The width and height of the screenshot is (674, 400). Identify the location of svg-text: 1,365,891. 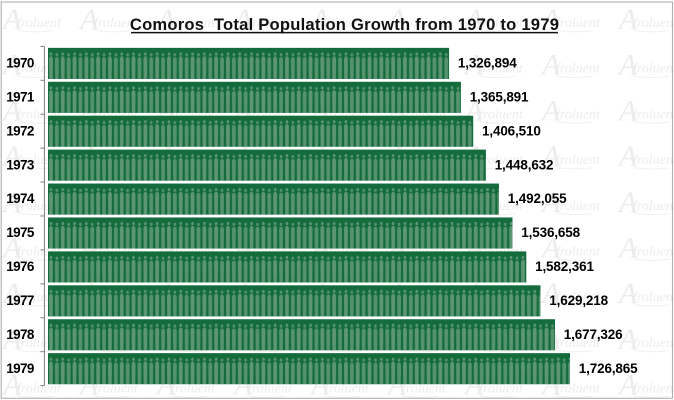
(499, 96).